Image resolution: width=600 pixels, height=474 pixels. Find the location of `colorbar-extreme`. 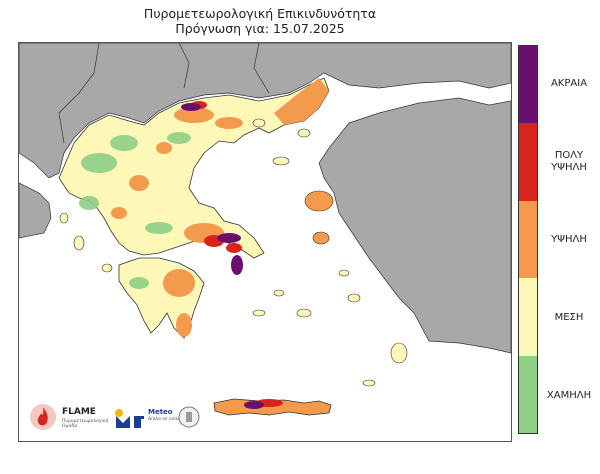

colorbar-extreme is located at coordinates (528, 85).